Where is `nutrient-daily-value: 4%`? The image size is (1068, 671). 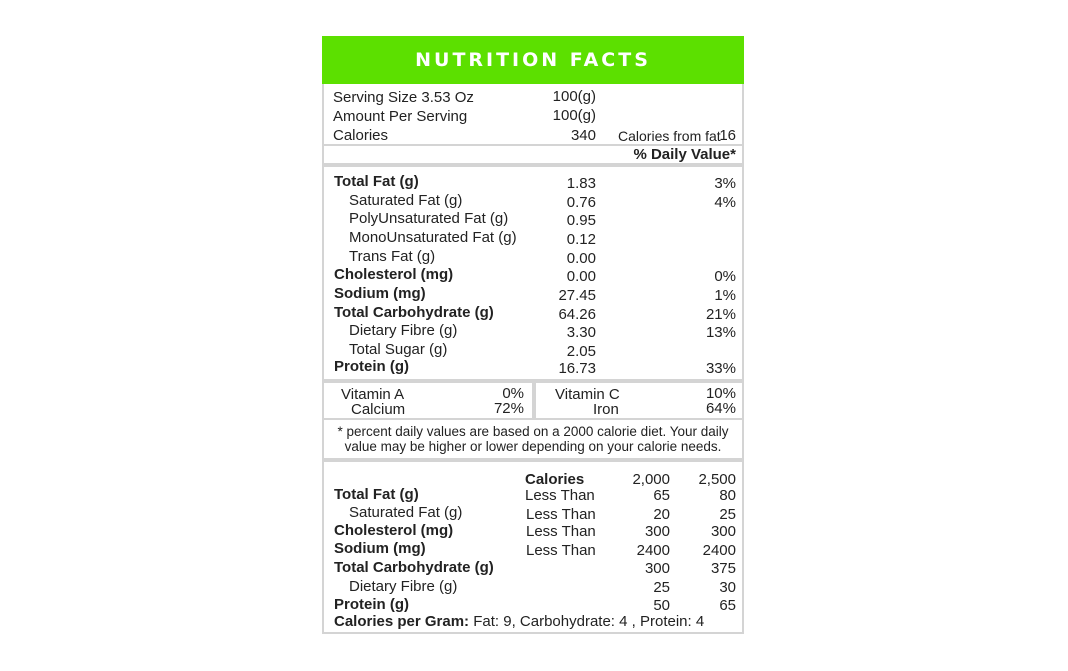 nutrient-daily-value: 4% is located at coordinates (725, 202).